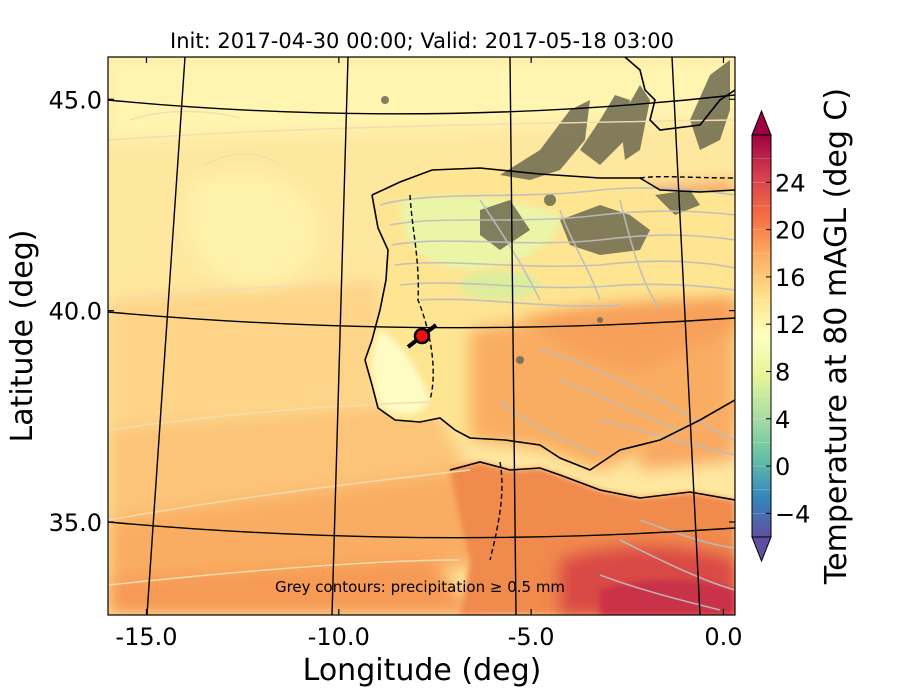 The width and height of the screenshot is (900, 700). I want to click on y-tick-label: 40.0, so click(75, 312).